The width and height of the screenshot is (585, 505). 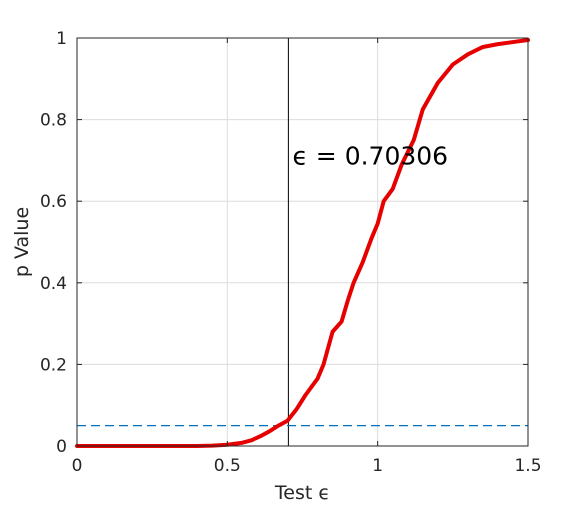 I want to click on y-tick-labels: 0 0.2 0.4 0.6 0.8 1, so click(x=53, y=243).